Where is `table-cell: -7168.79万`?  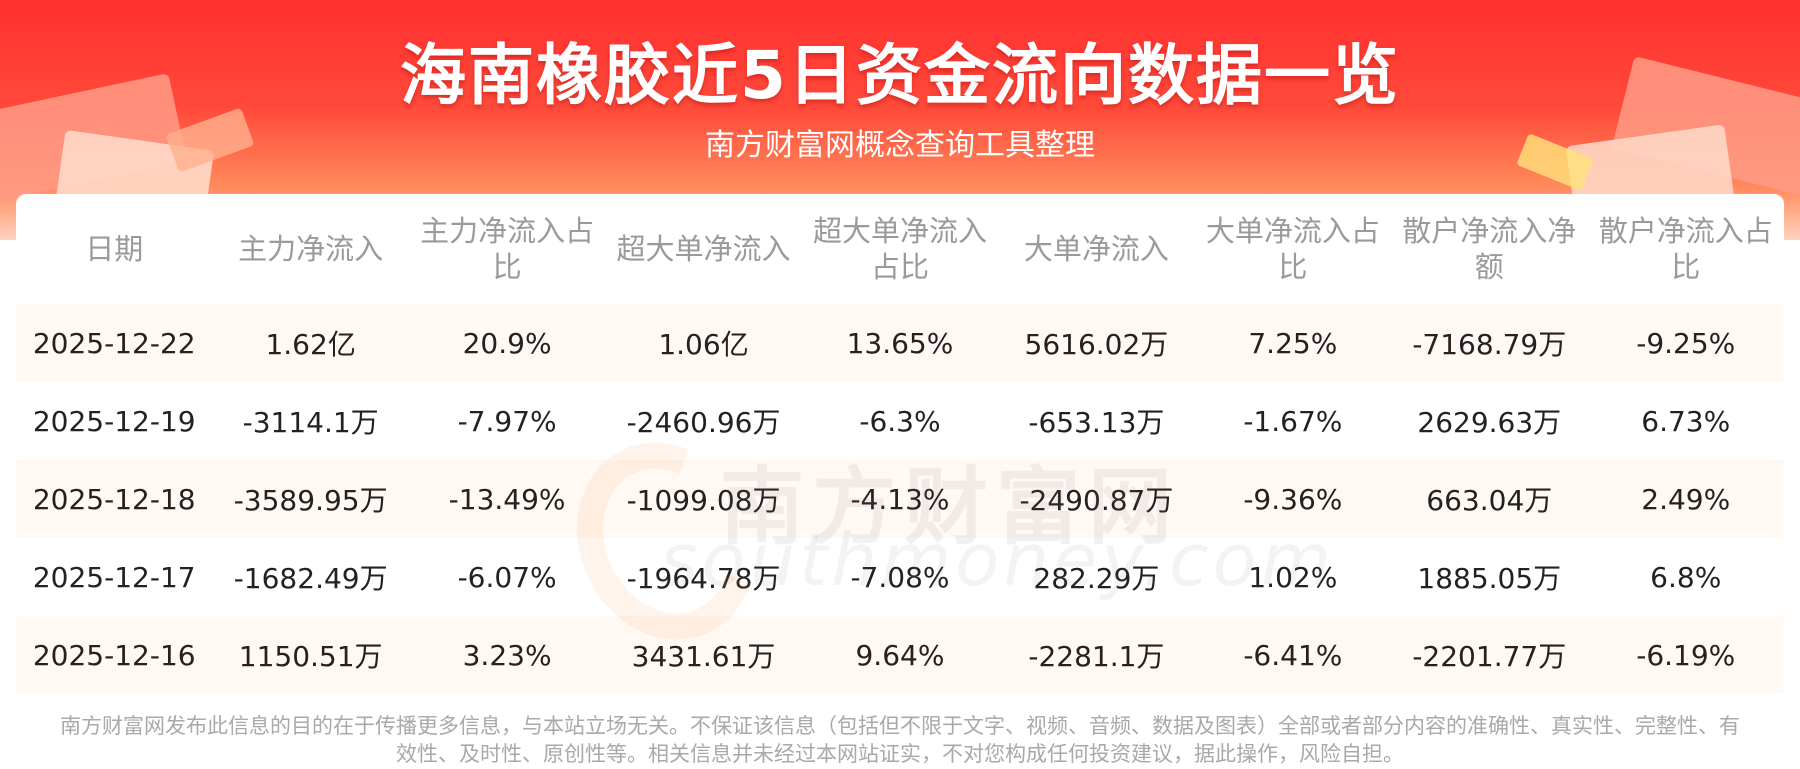
table-cell: -7168.79万 is located at coordinates (1489, 343).